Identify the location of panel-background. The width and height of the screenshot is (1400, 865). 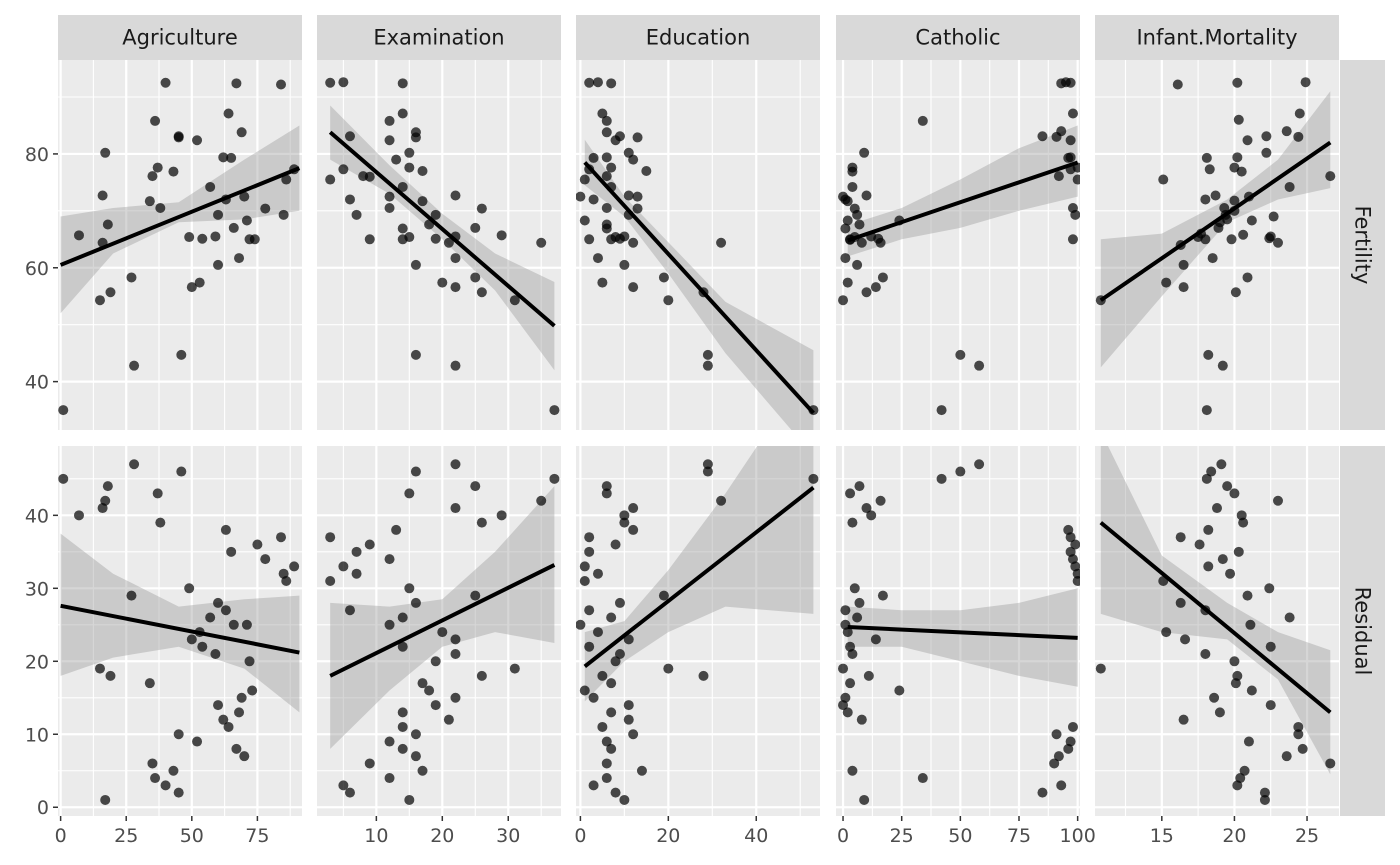
(698, 245).